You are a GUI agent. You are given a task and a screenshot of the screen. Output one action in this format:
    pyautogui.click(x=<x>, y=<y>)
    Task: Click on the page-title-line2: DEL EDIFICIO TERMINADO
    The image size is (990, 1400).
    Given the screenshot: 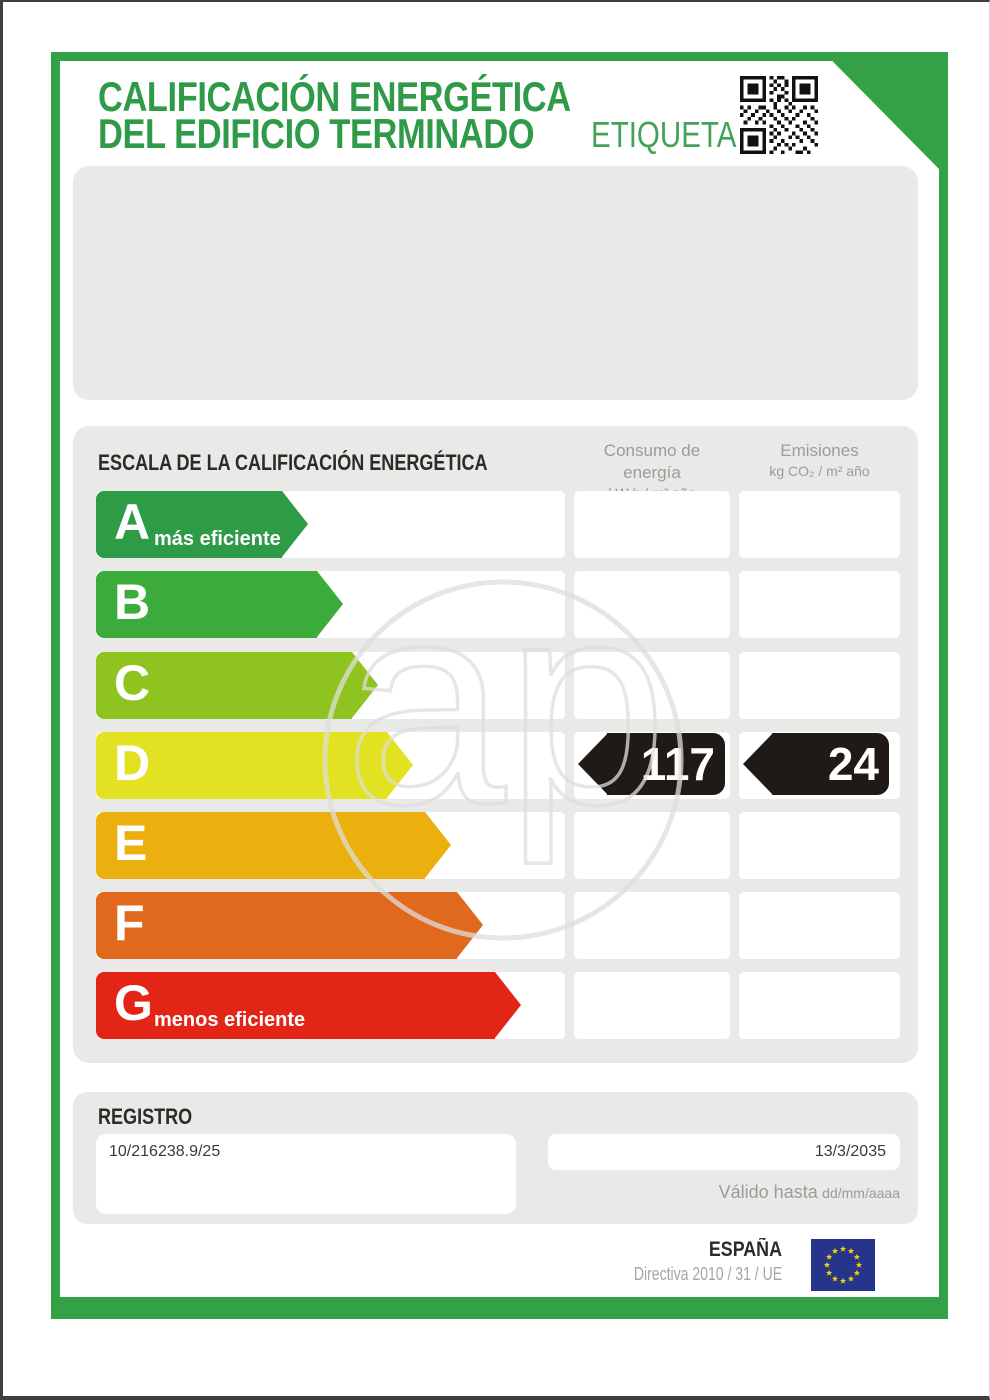 What is the action you would take?
    pyautogui.click(x=316, y=133)
    